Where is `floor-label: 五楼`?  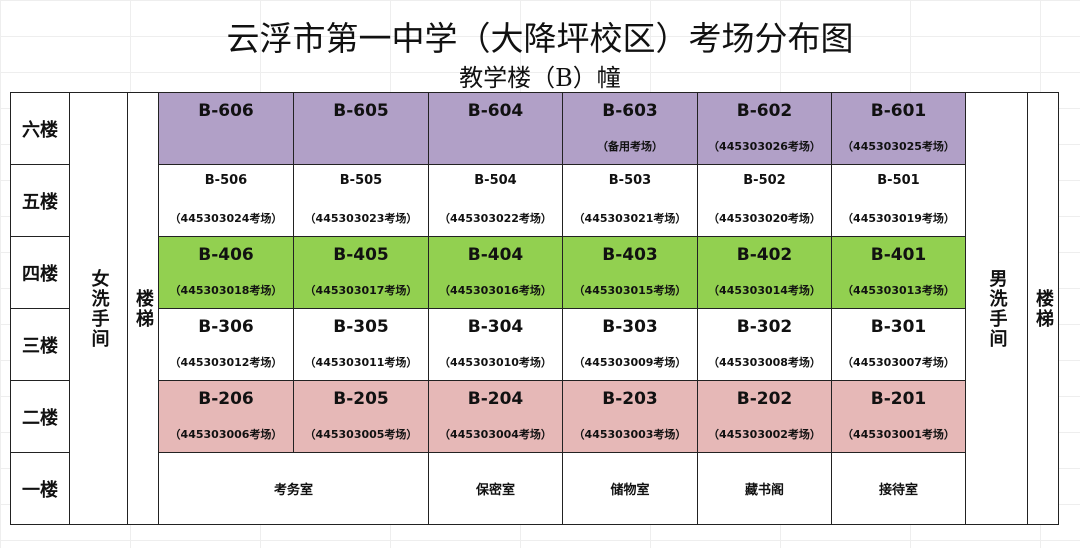 floor-label: 五楼 is located at coordinates (40, 202).